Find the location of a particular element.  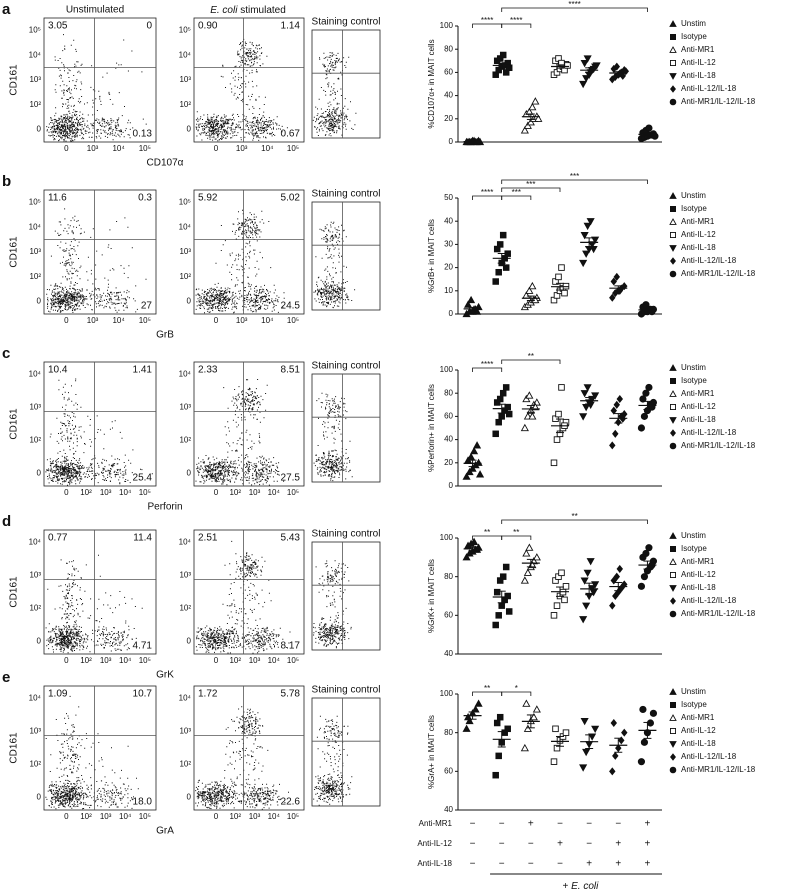

flow-xtick: 10² is located at coordinates (235, 660).